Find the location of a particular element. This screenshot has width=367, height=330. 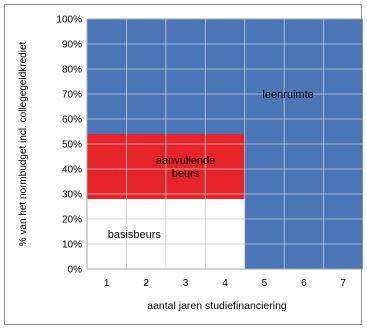

x-tick-label: 3 is located at coordinates (186, 283).